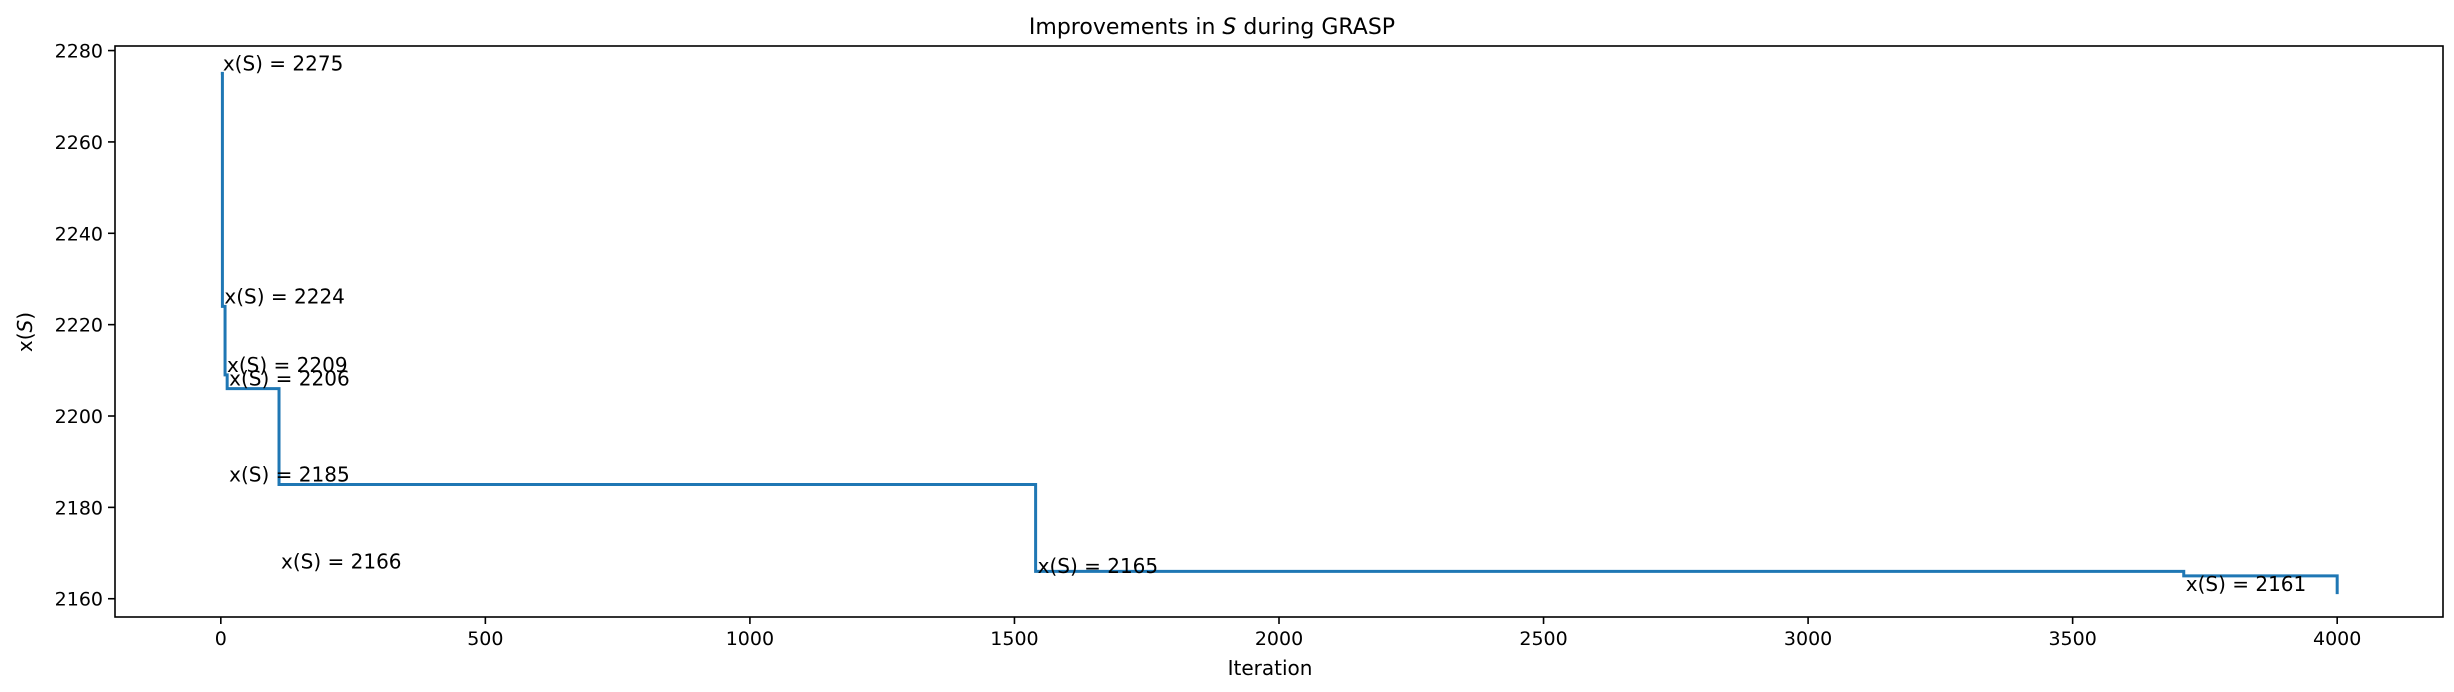 This screenshot has height=692, width=2454. I want to click on x-tick-label: 2000, so click(1279, 639).